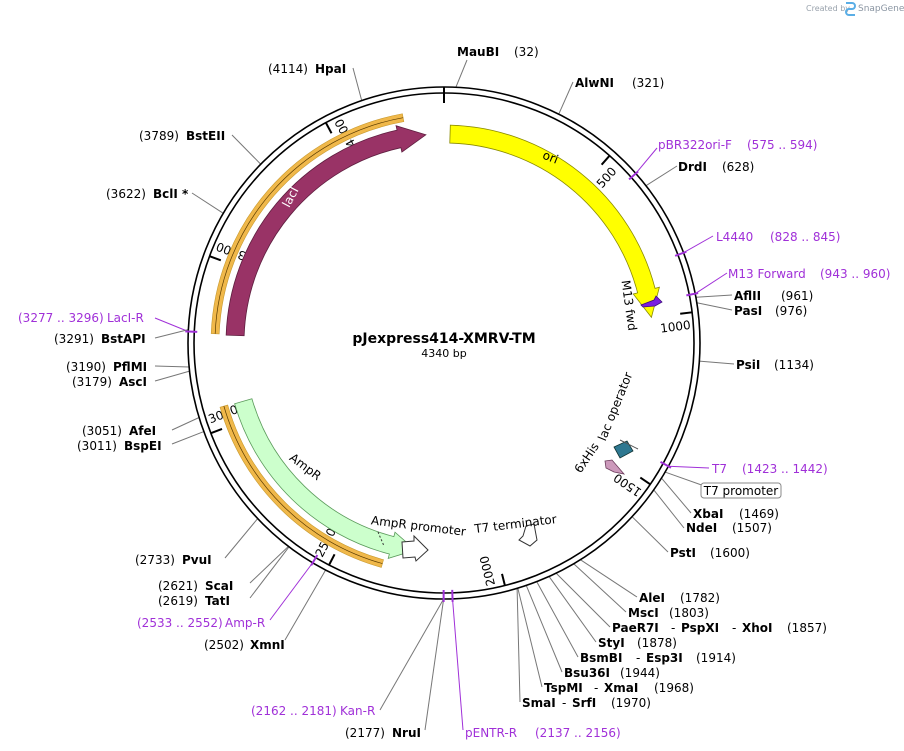  I want to click on site-pos: (2177), so click(365, 733).